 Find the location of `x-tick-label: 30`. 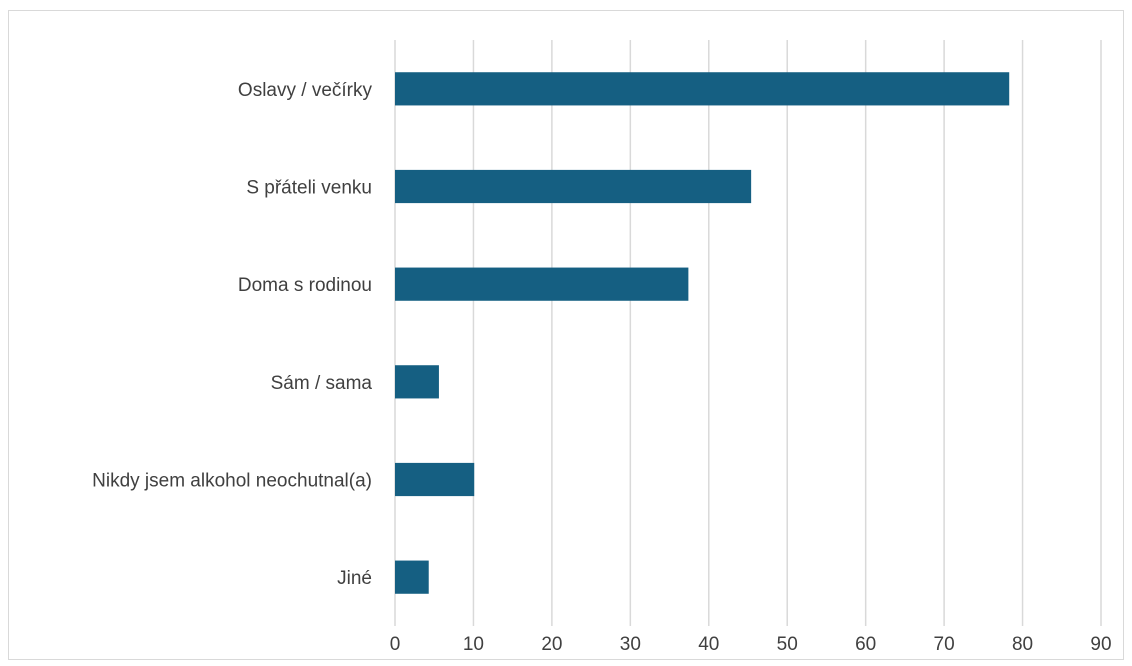

x-tick-label: 30 is located at coordinates (630, 644).